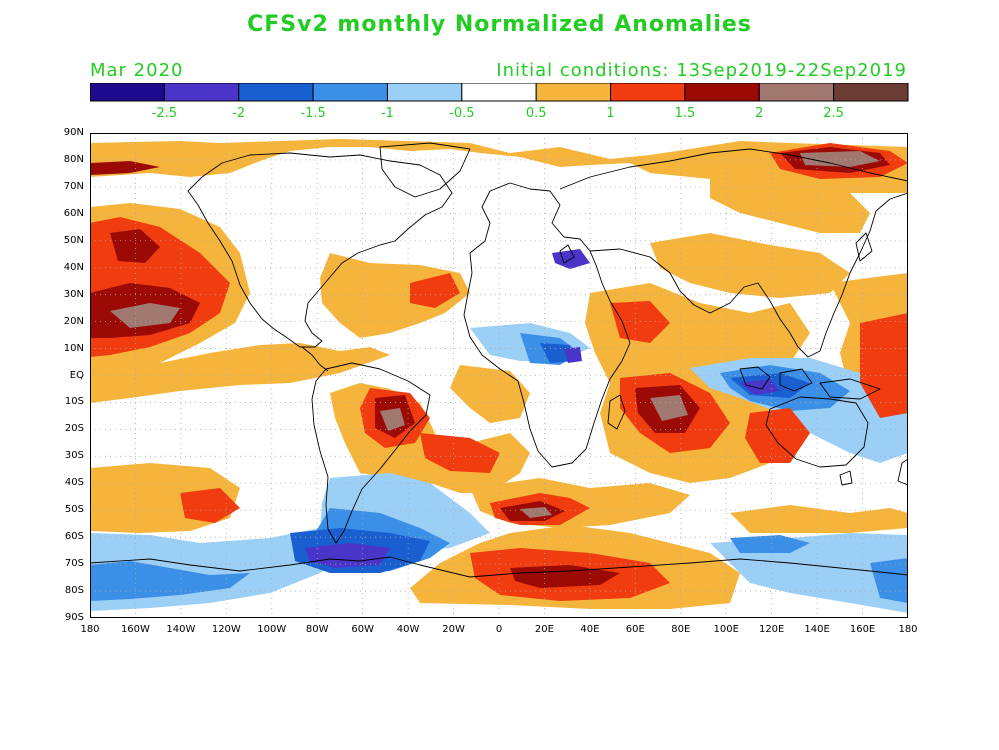 The width and height of the screenshot is (999, 750). What do you see at coordinates (499, 24) in the screenshot?
I see `chart-title: CFSv2 monthly Normalized Anomalies` at bounding box center [499, 24].